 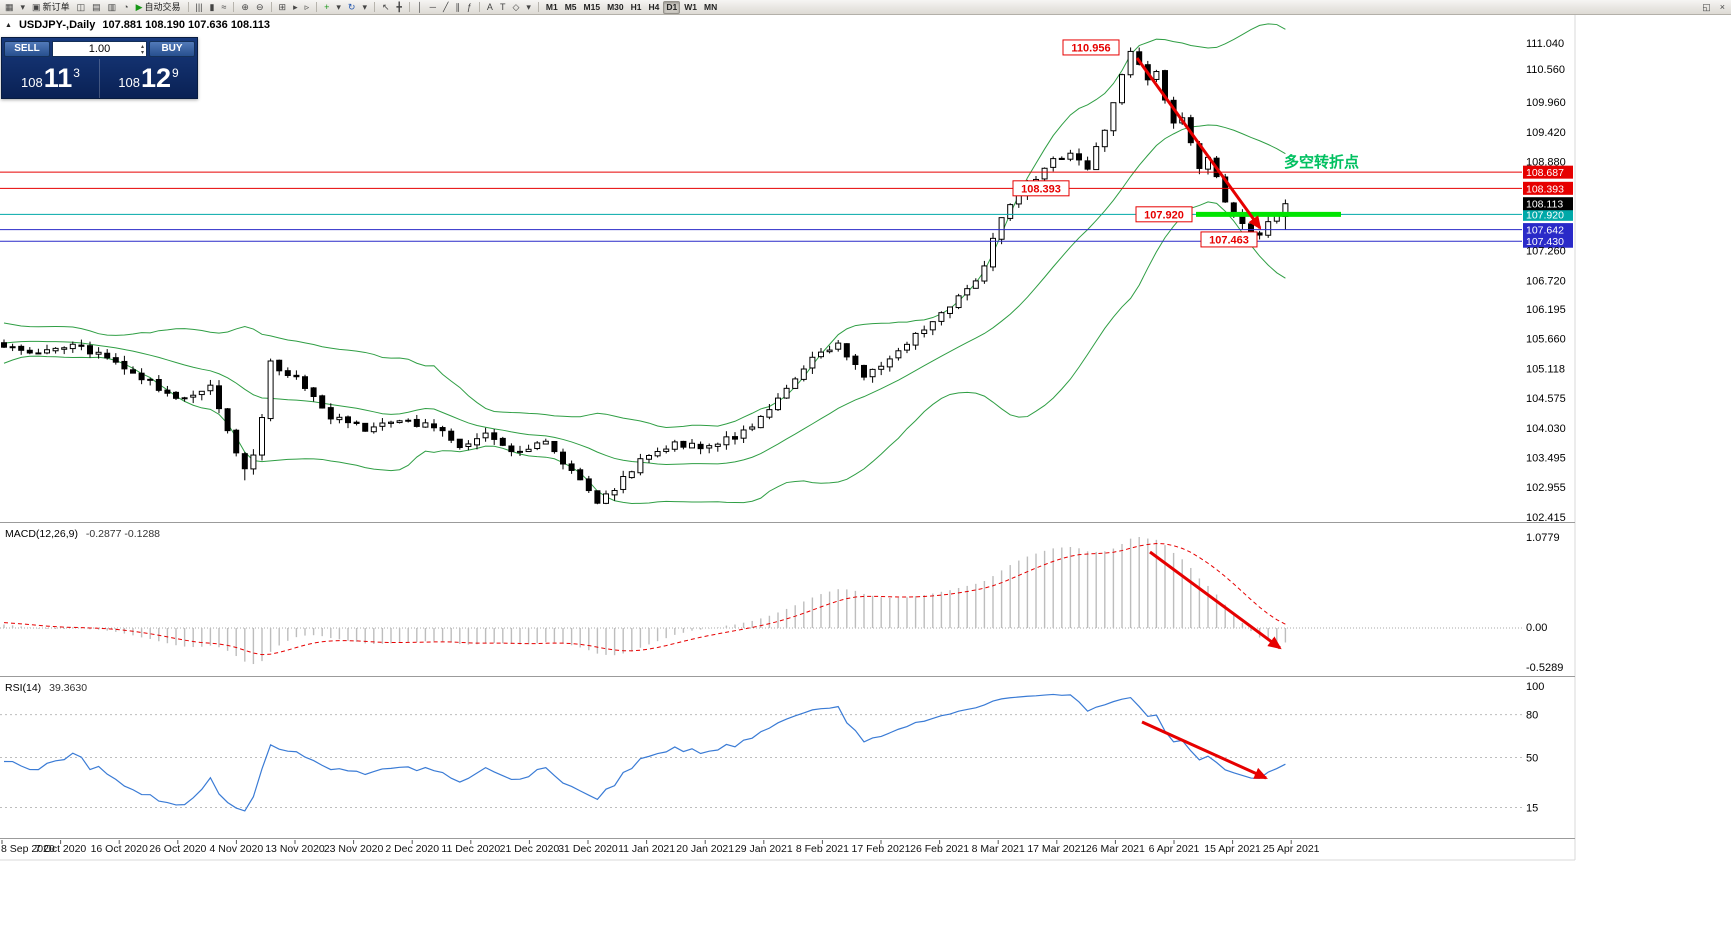 I want to click on timeframe-m1-button: M1, so click(x=552, y=7).